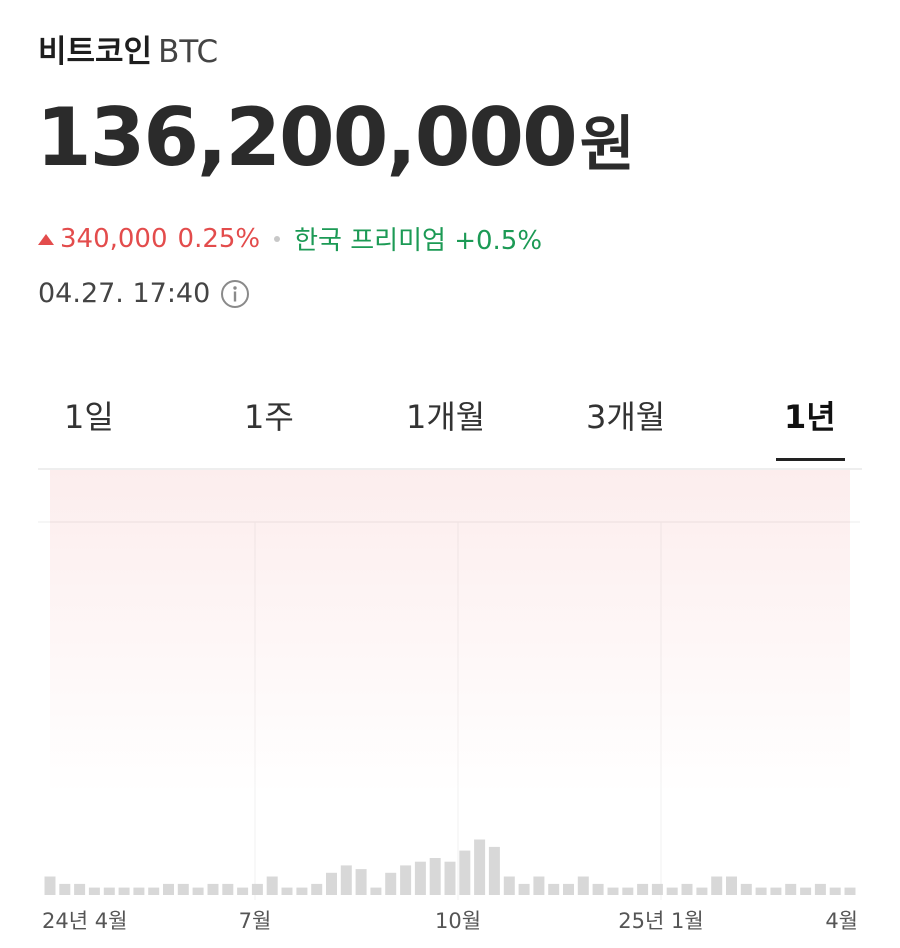 The width and height of the screenshot is (900, 948). What do you see at coordinates (84, 921) in the screenshot?
I see `x-tick-label: 24년 4월` at bounding box center [84, 921].